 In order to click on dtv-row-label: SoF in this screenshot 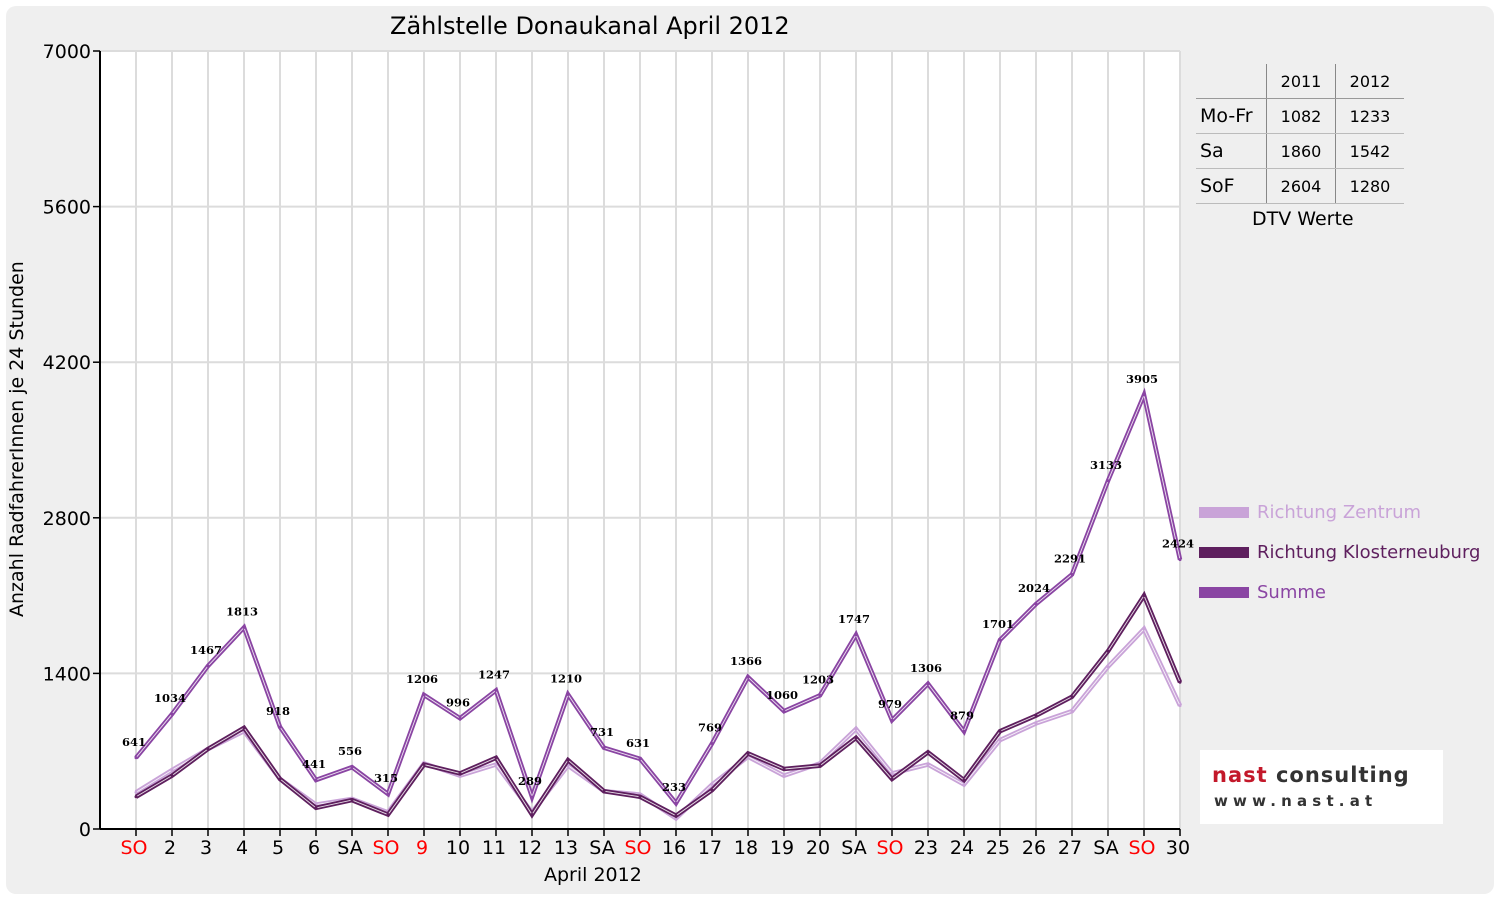, I will do `click(1231, 186)`.